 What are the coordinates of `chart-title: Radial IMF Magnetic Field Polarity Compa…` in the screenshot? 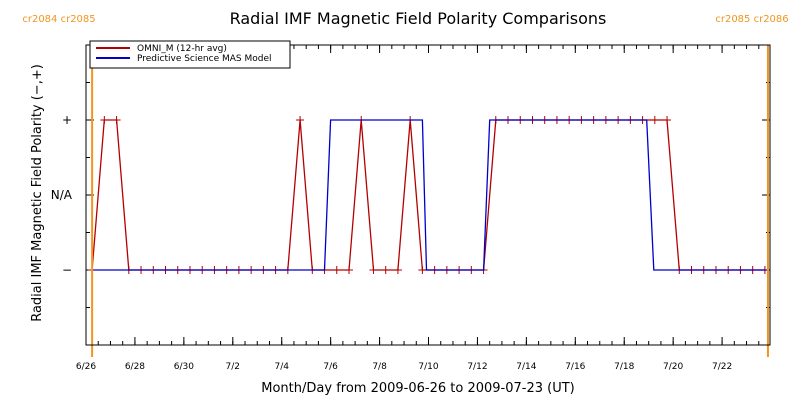 It's located at (418, 18).